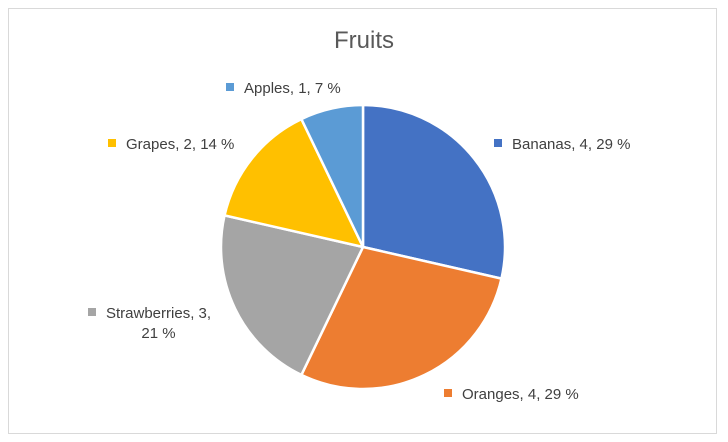  What do you see at coordinates (571, 144) in the screenshot?
I see `bananas-label-text: Bananas, 4, 29 %` at bounding box center [571, 144].